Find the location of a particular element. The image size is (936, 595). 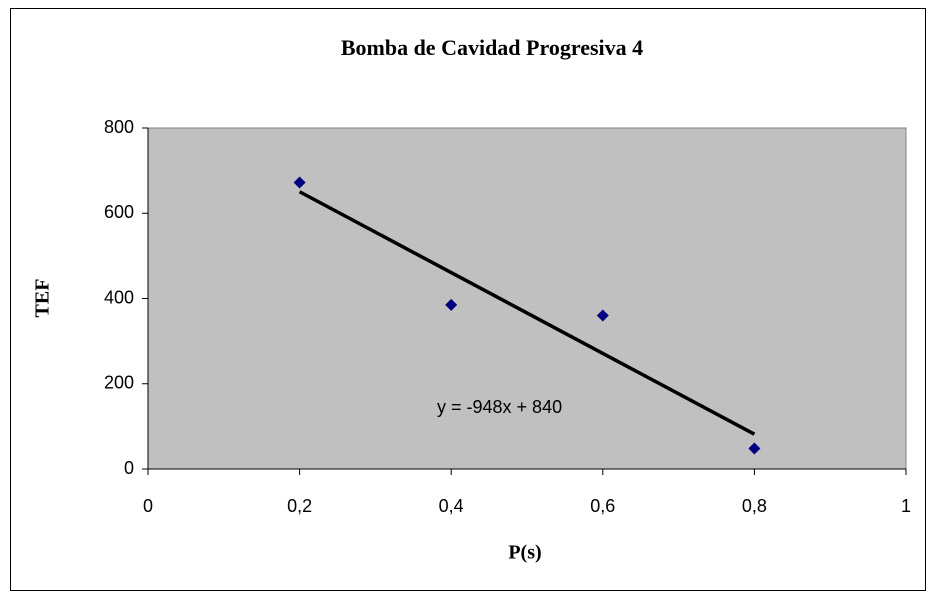

y-axis-title: TEF is located at coordinates (43, 298).